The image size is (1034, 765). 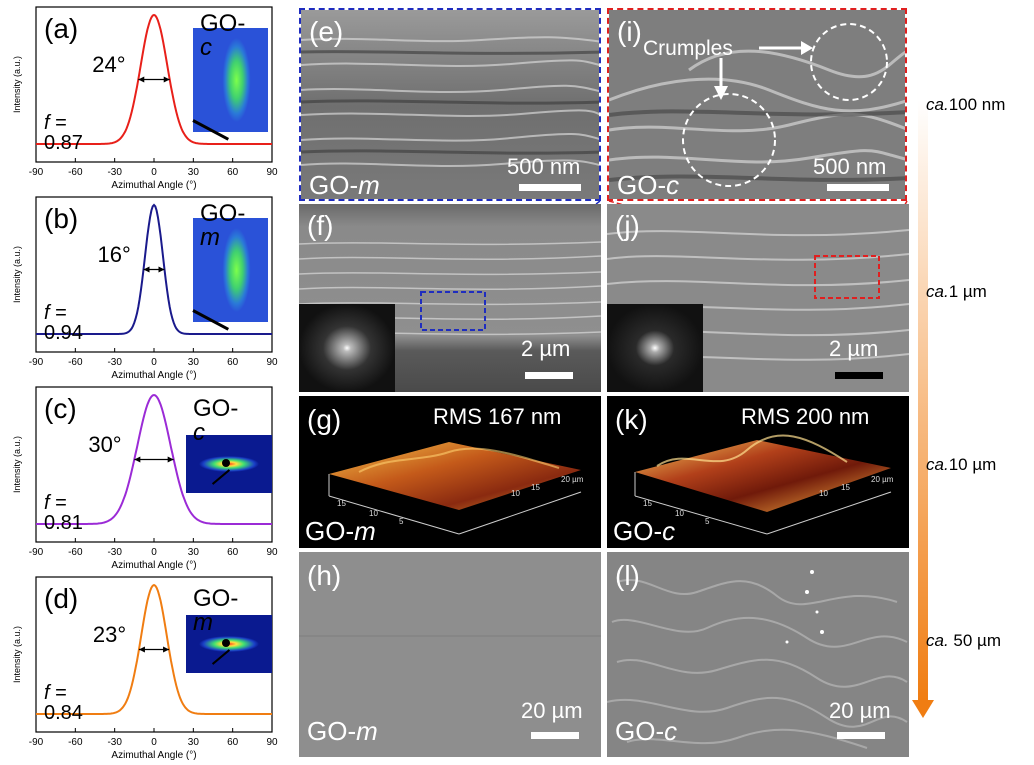 I want to click on scale-label-4: ca. 50 µm, so click(x=963, y=640).